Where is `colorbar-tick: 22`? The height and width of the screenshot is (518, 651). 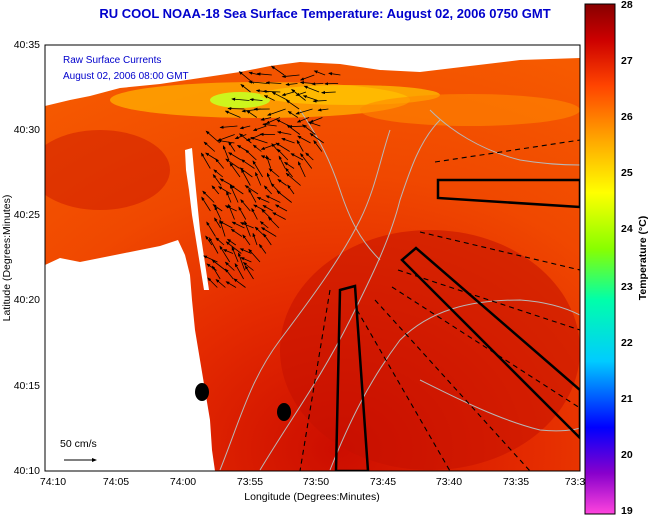 colorbar-tick: 22 is located at coordinates (627, 343).